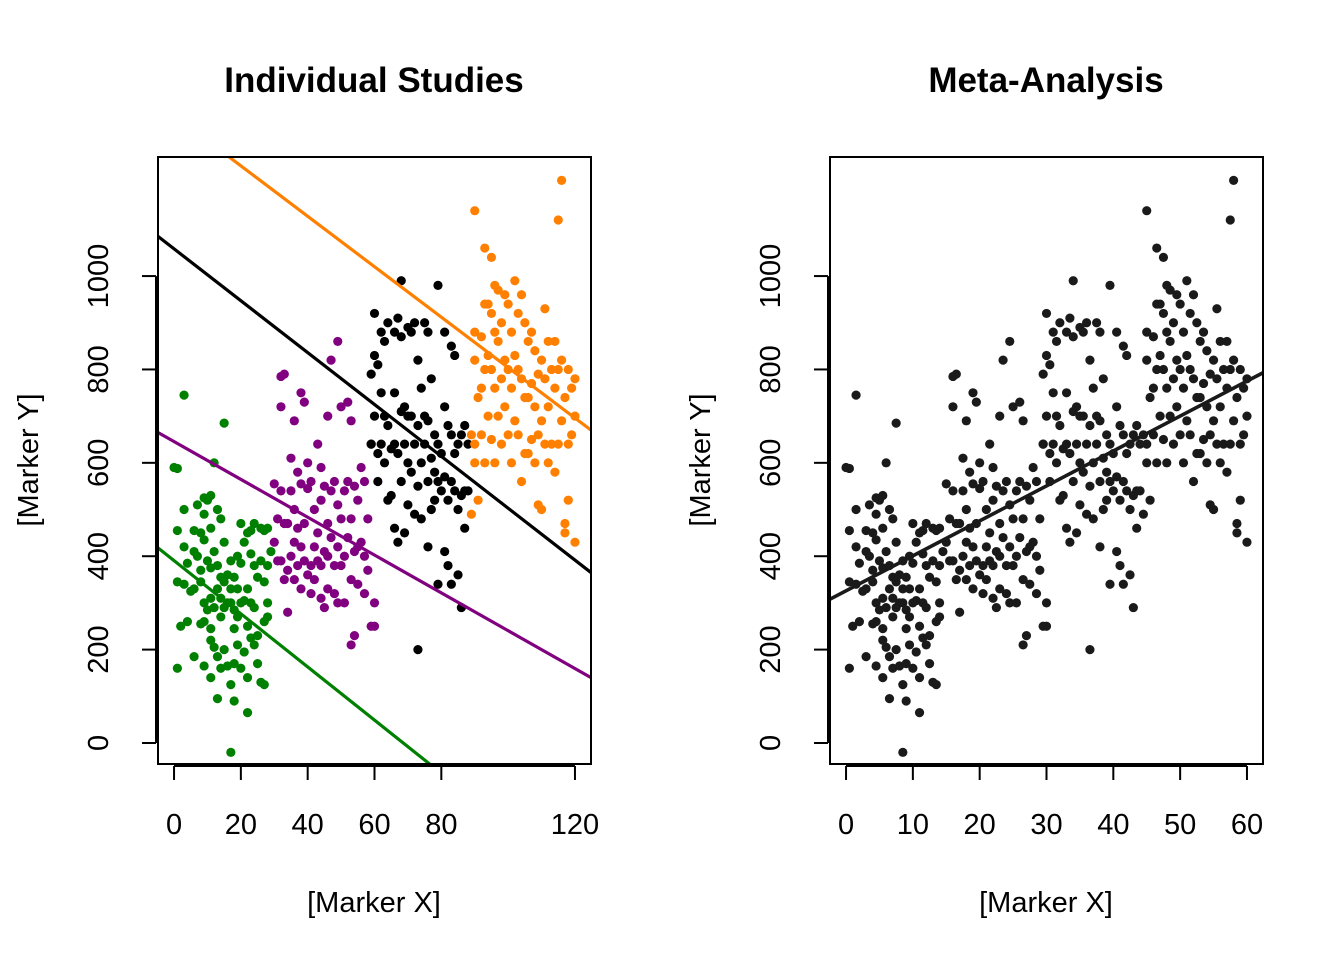  I want to click on x-tick-label-left: 120, so click(575, 825).